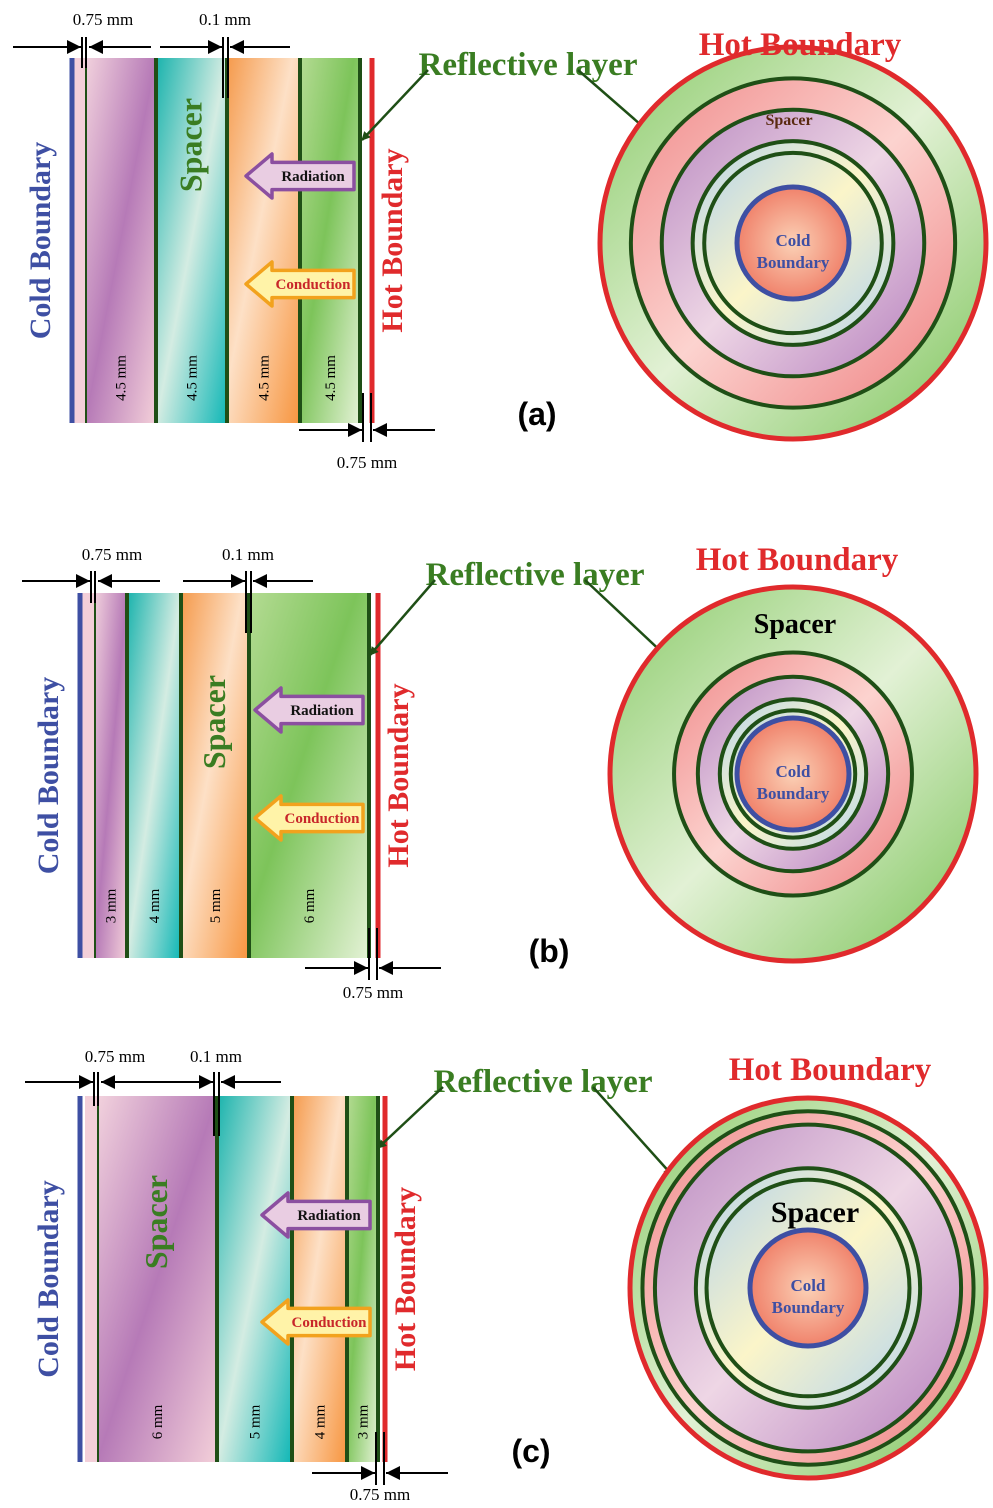  I want to click on panel-label: (b), so click(549, 951).